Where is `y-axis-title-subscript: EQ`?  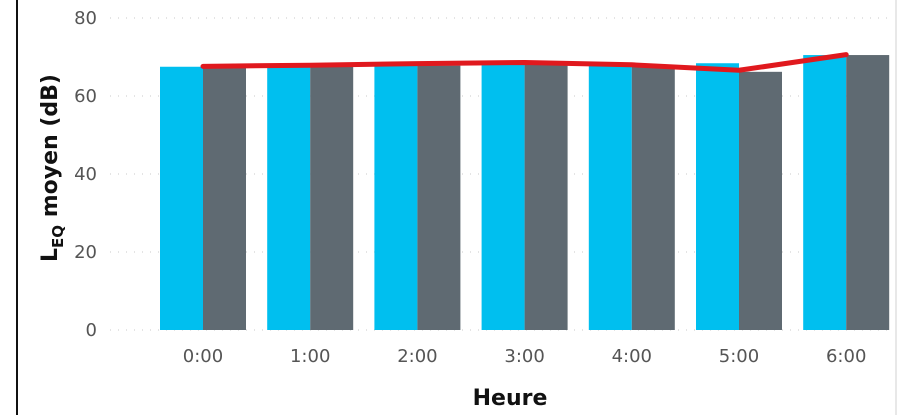
y-axis-title-subscript: EQ is located at coordinates (58, 236).